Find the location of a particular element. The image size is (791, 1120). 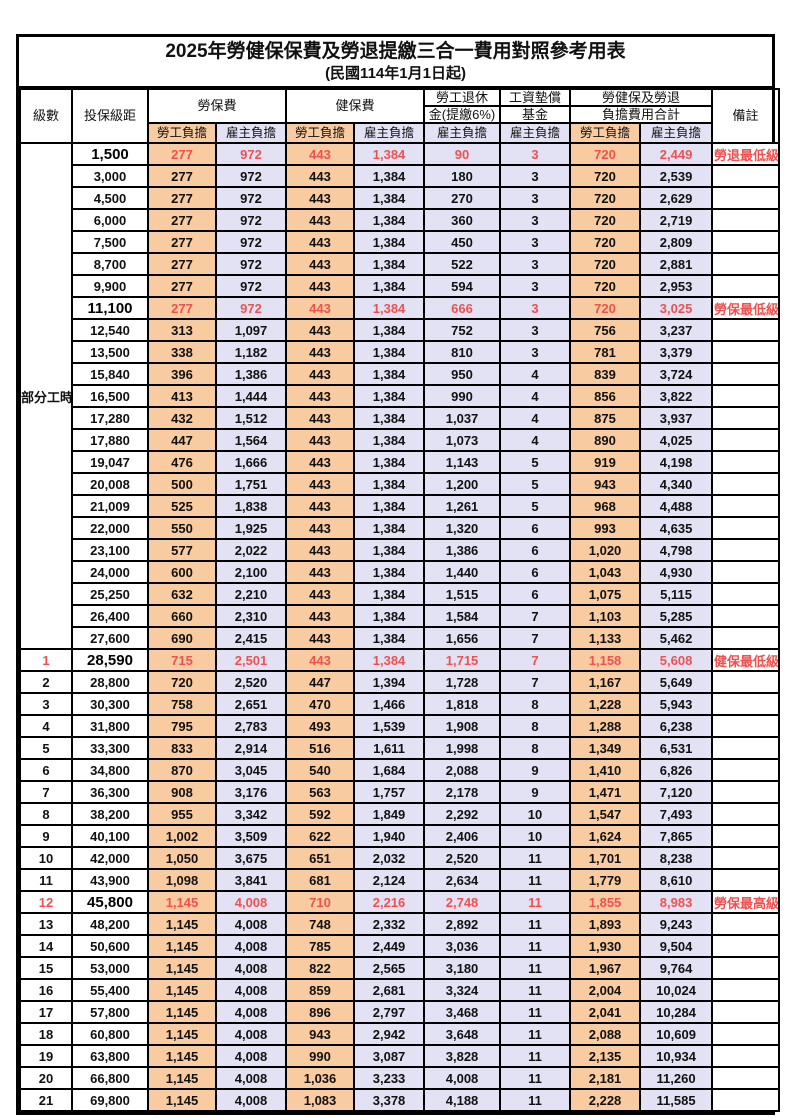

cell-level: 11 is located at coordinates (46, 880).